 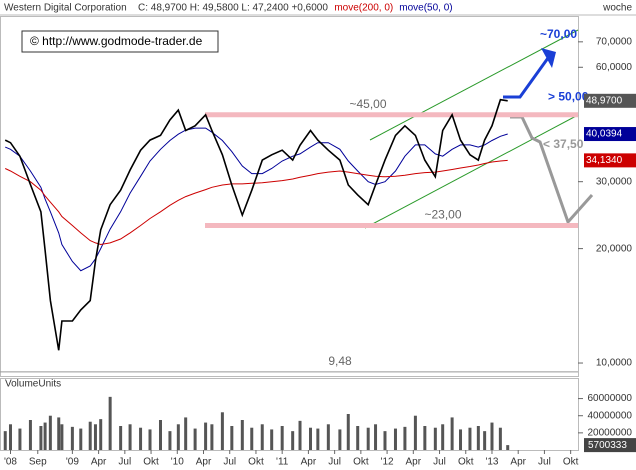 What do you see at coordinates (474, 85) in the screenshot?
I see `channel-upper` at bounding box center [474, 85].